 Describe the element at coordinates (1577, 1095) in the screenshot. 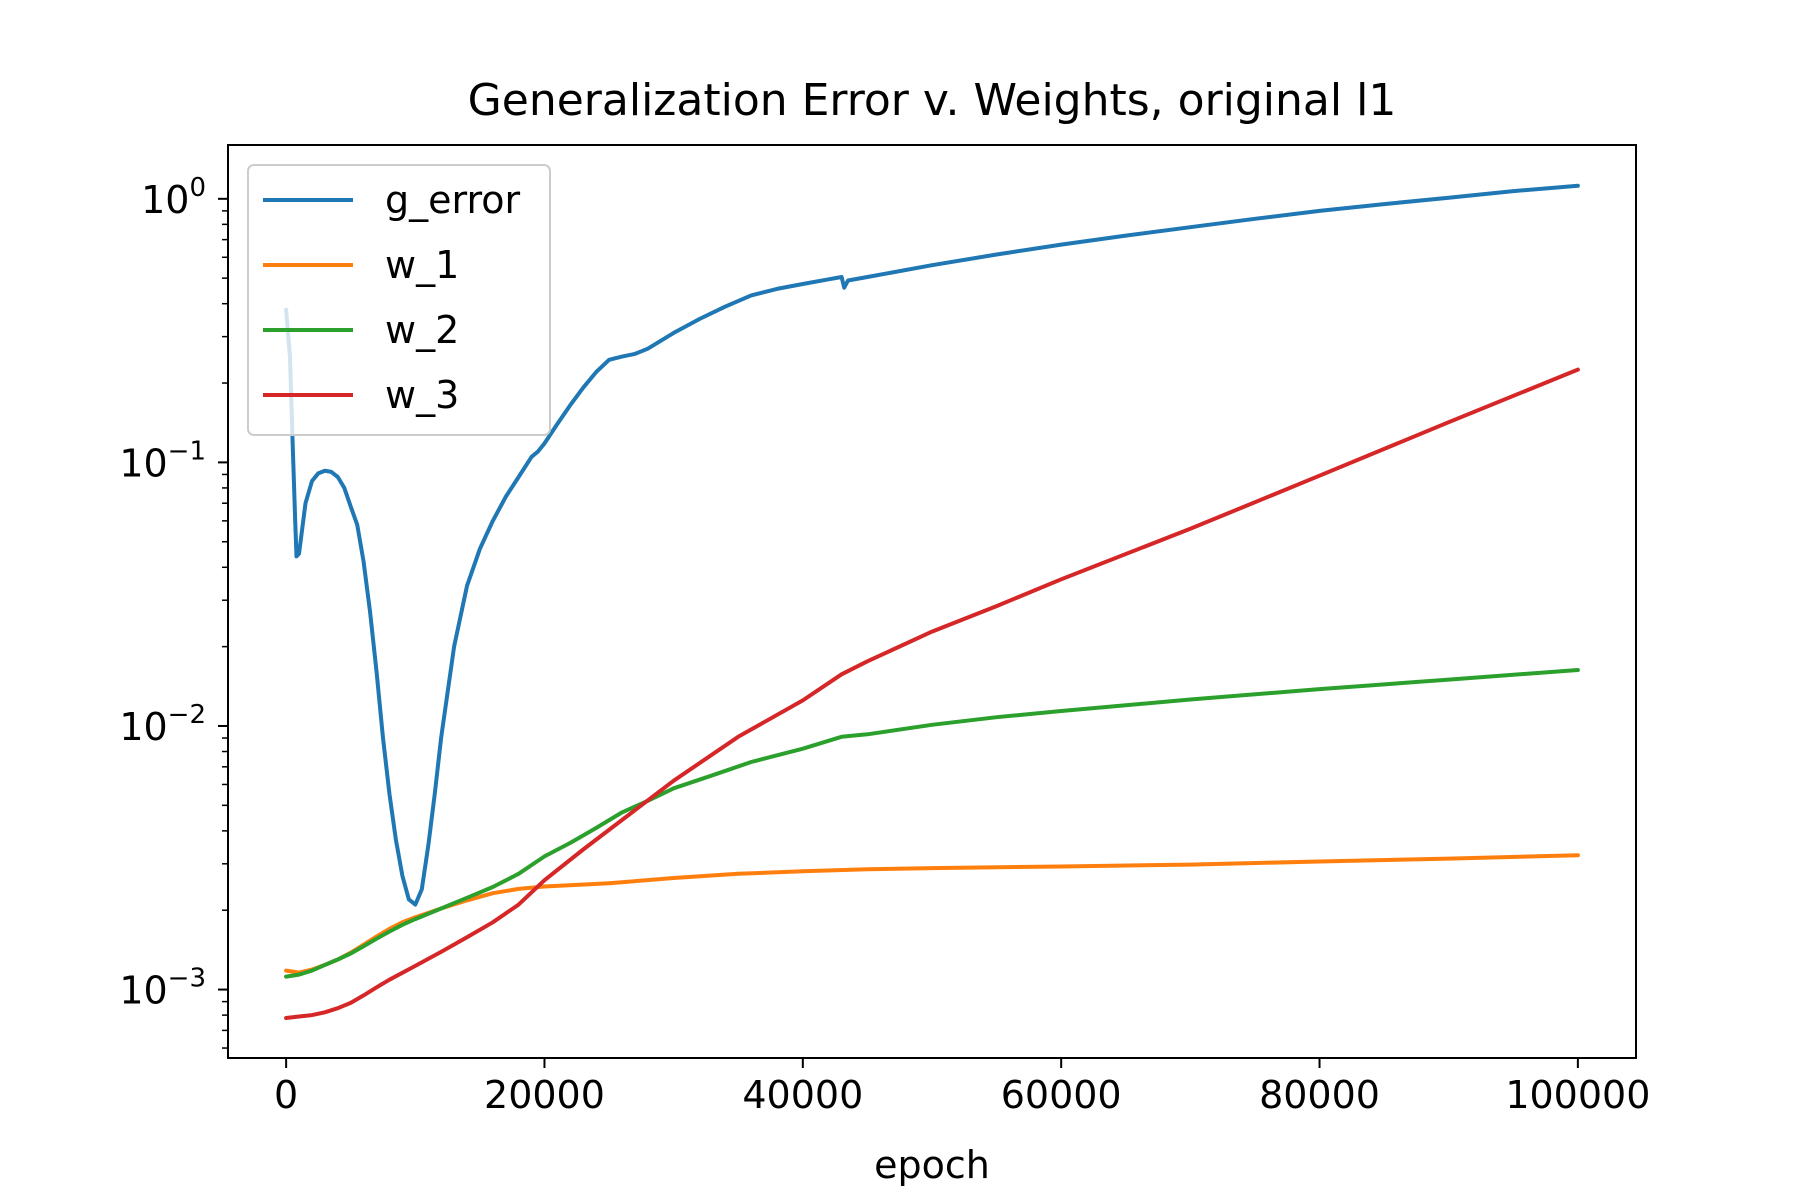

I see `x-tick-label: 100000` at that location.